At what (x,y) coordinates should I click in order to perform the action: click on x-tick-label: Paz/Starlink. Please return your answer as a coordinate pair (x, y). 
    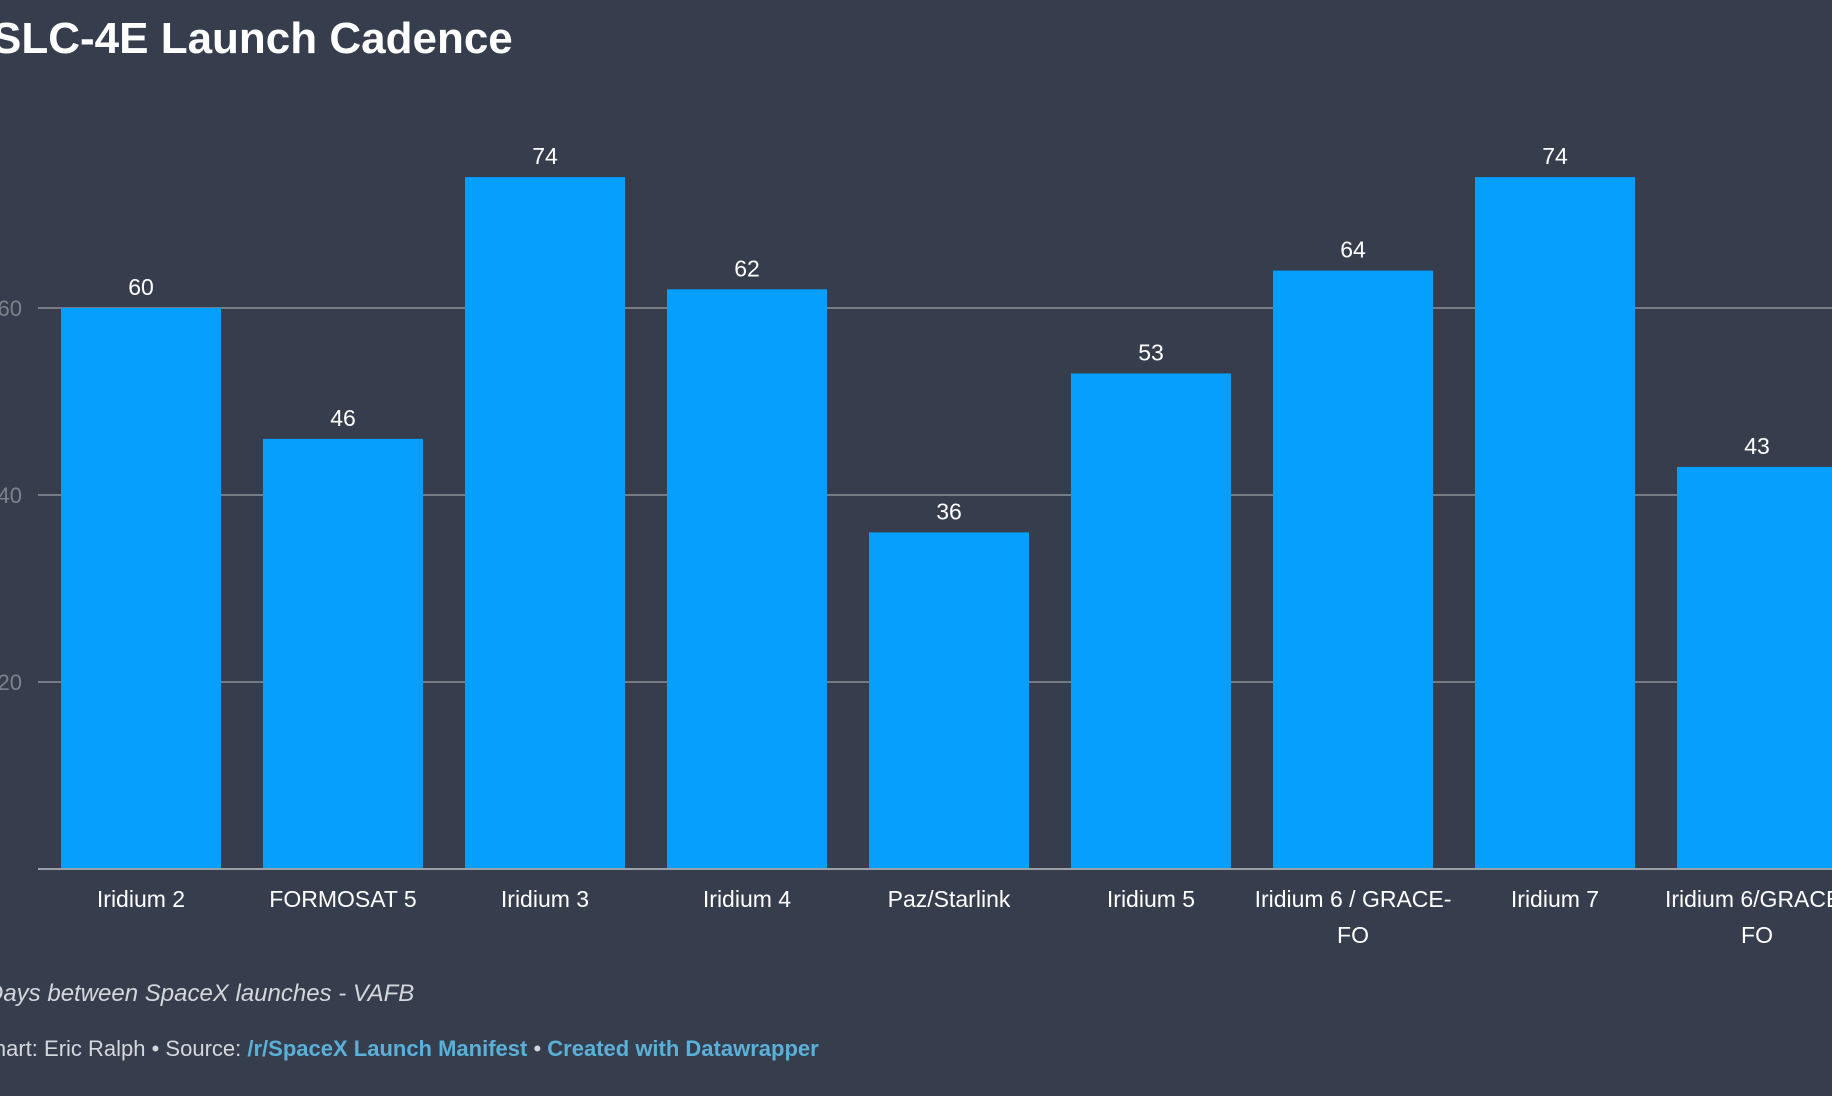
    Looking at the image, I should click on (949, 899).